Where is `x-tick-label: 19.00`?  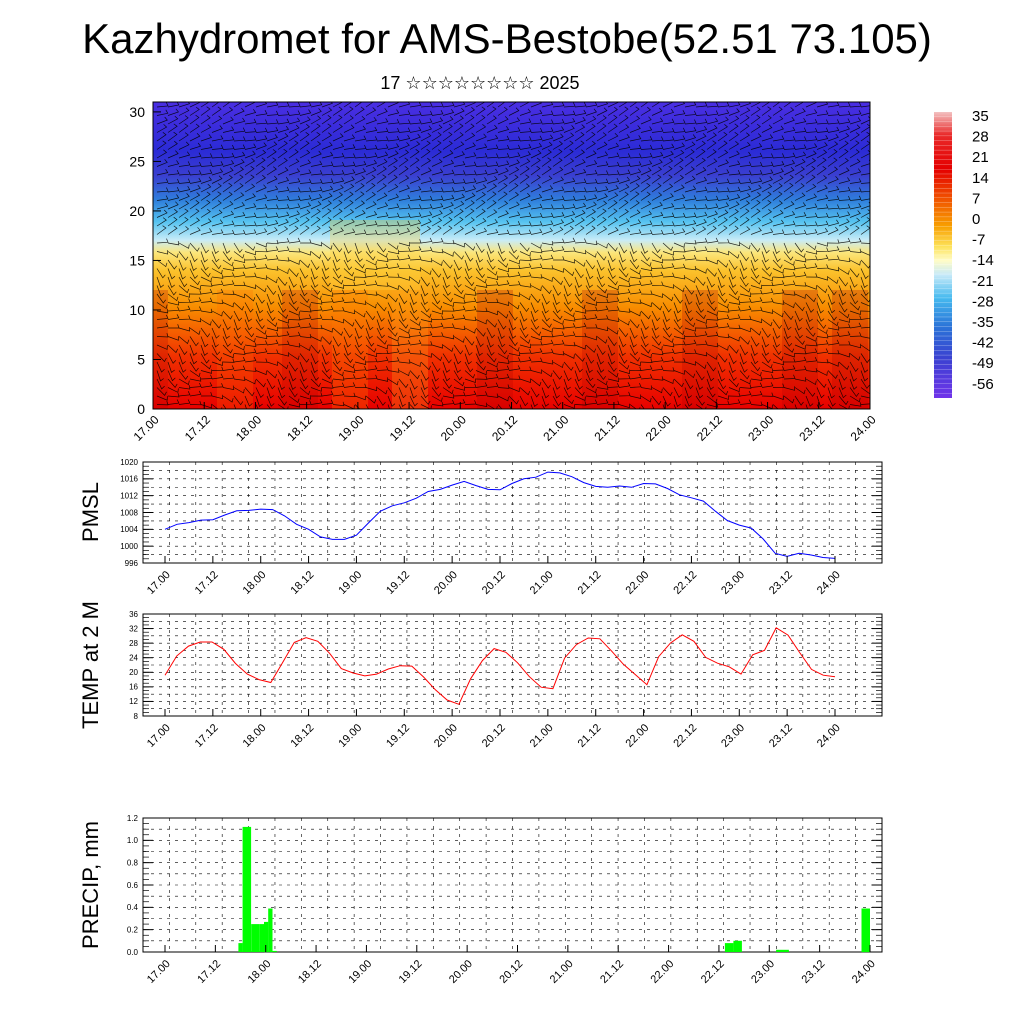 x-tick-label: 19.00 is located at coordinates (350, 736).